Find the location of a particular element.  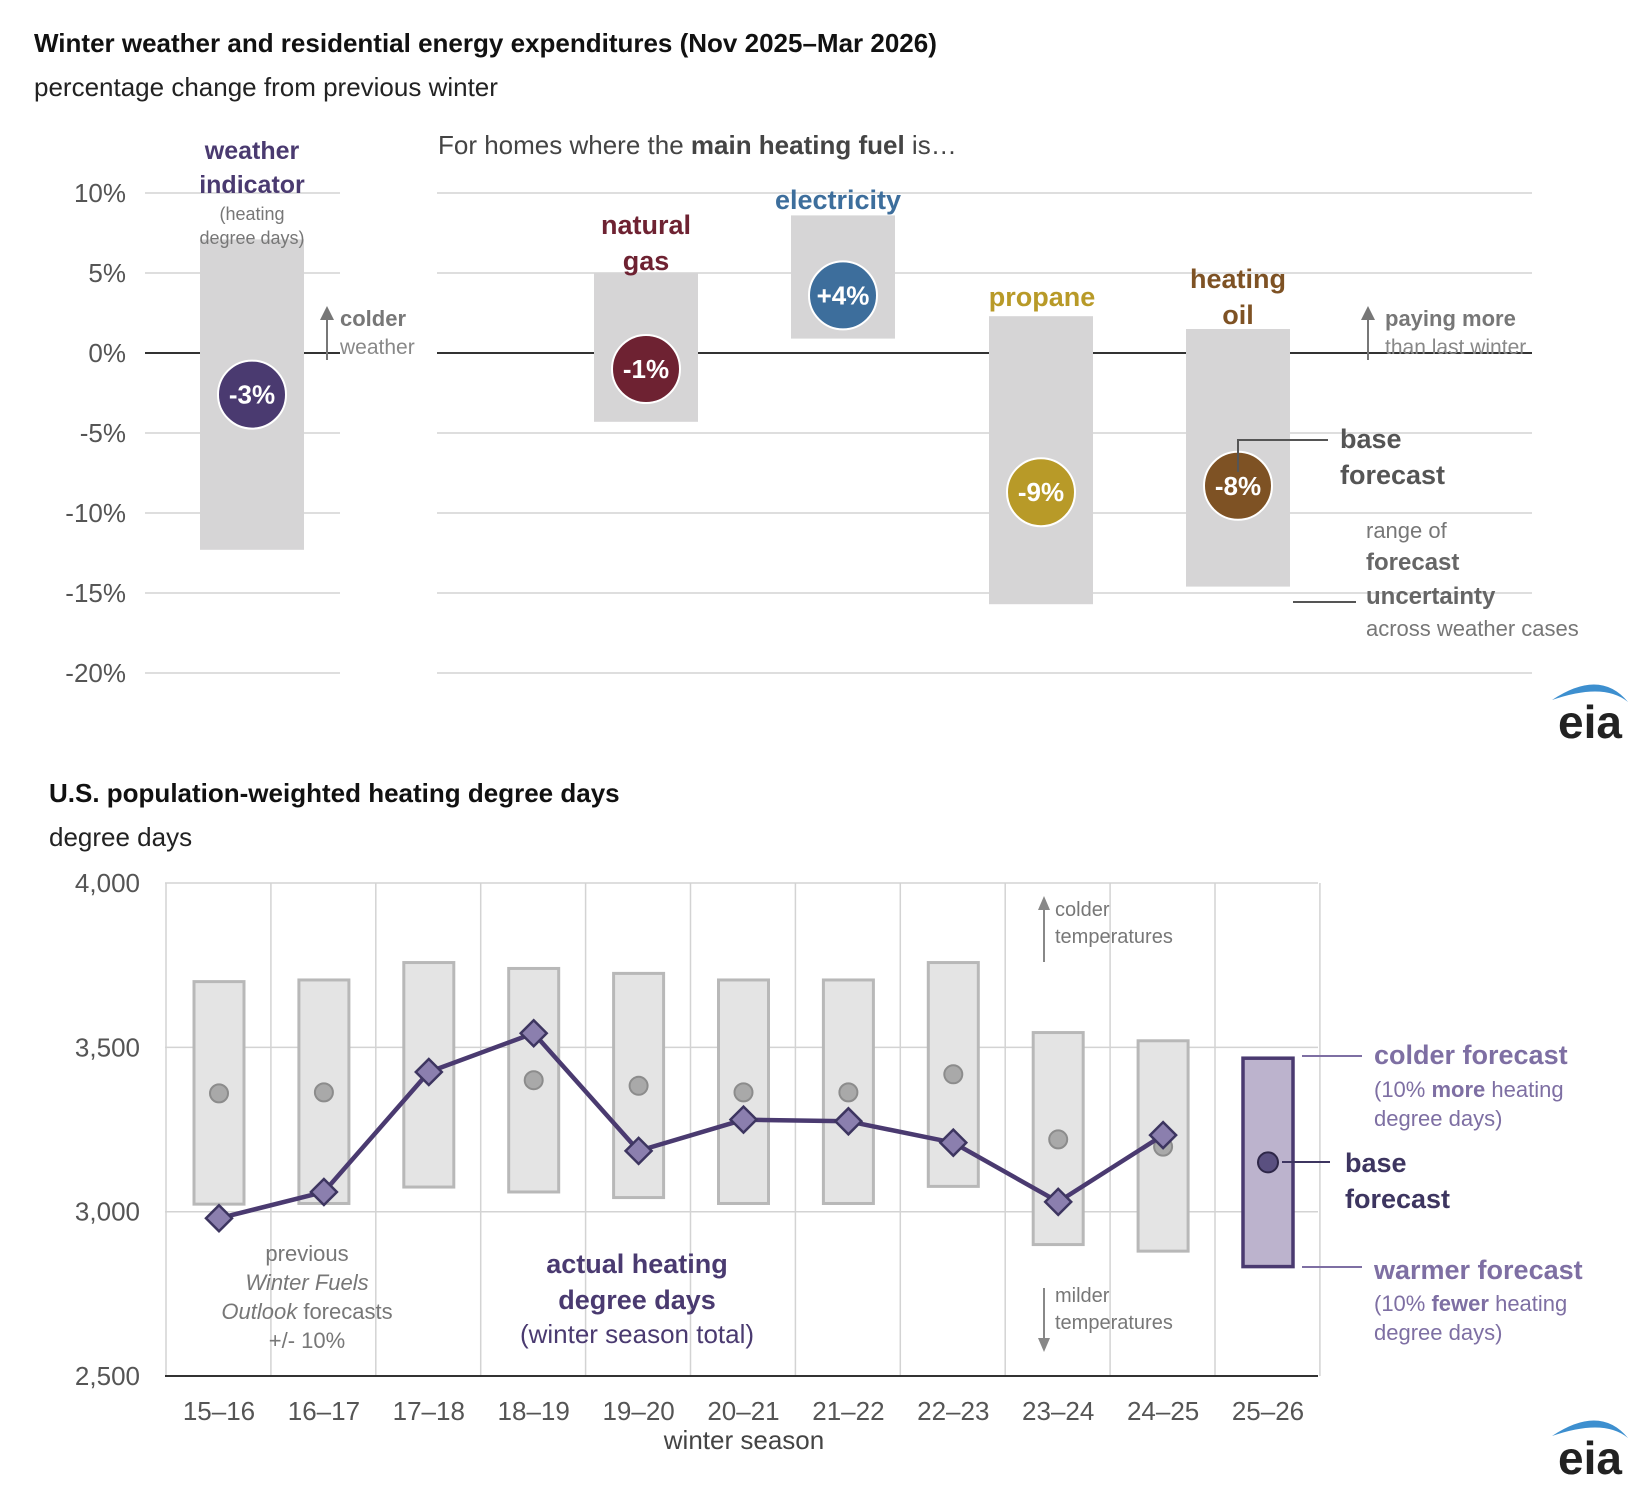

svg-text: degree days) is located at coordinates (1438, 1332).